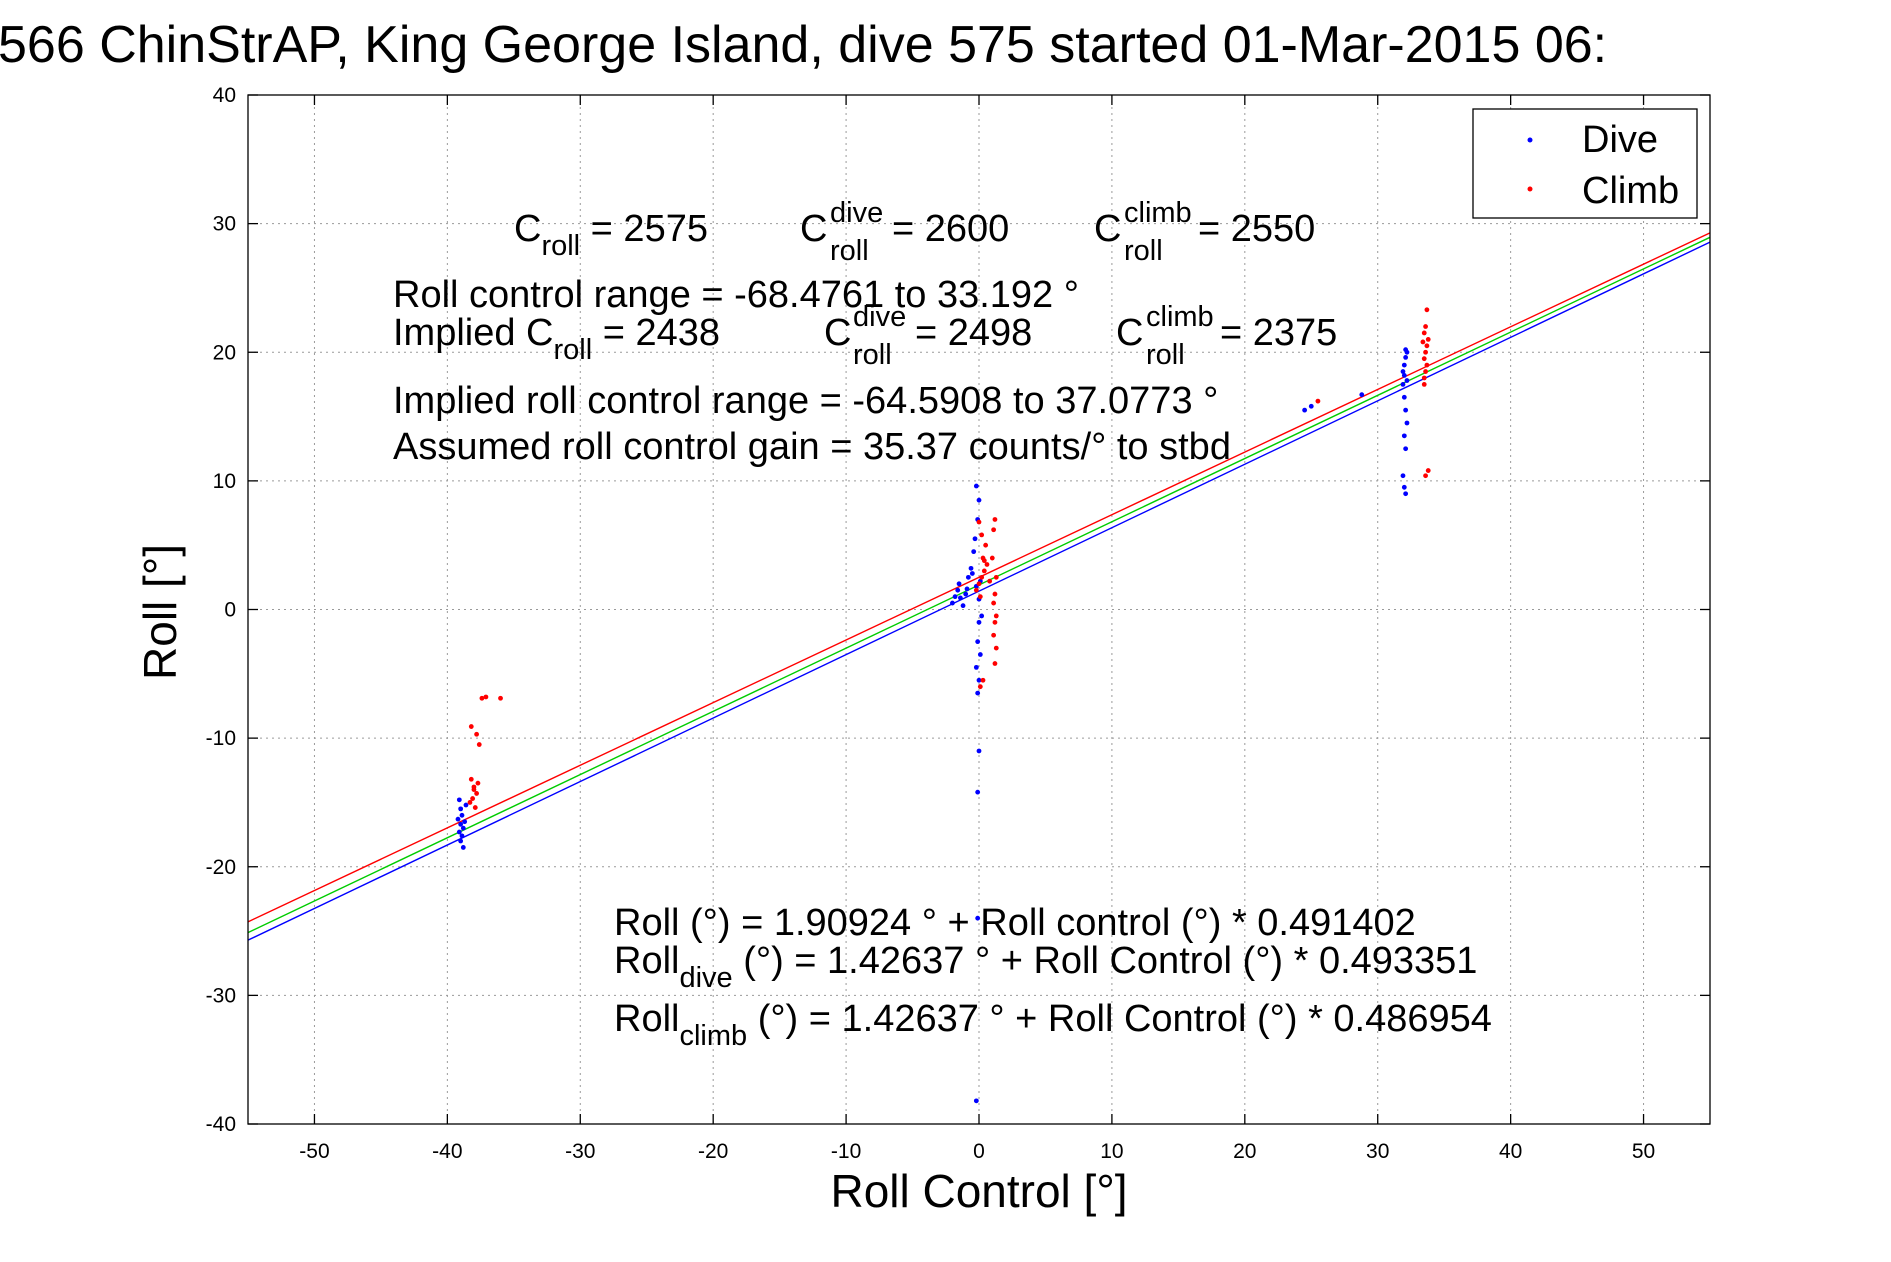 The width and height of the screenshot is (1891, 1262). I want to click on x-tick-label: -30, so click(580, 1151).